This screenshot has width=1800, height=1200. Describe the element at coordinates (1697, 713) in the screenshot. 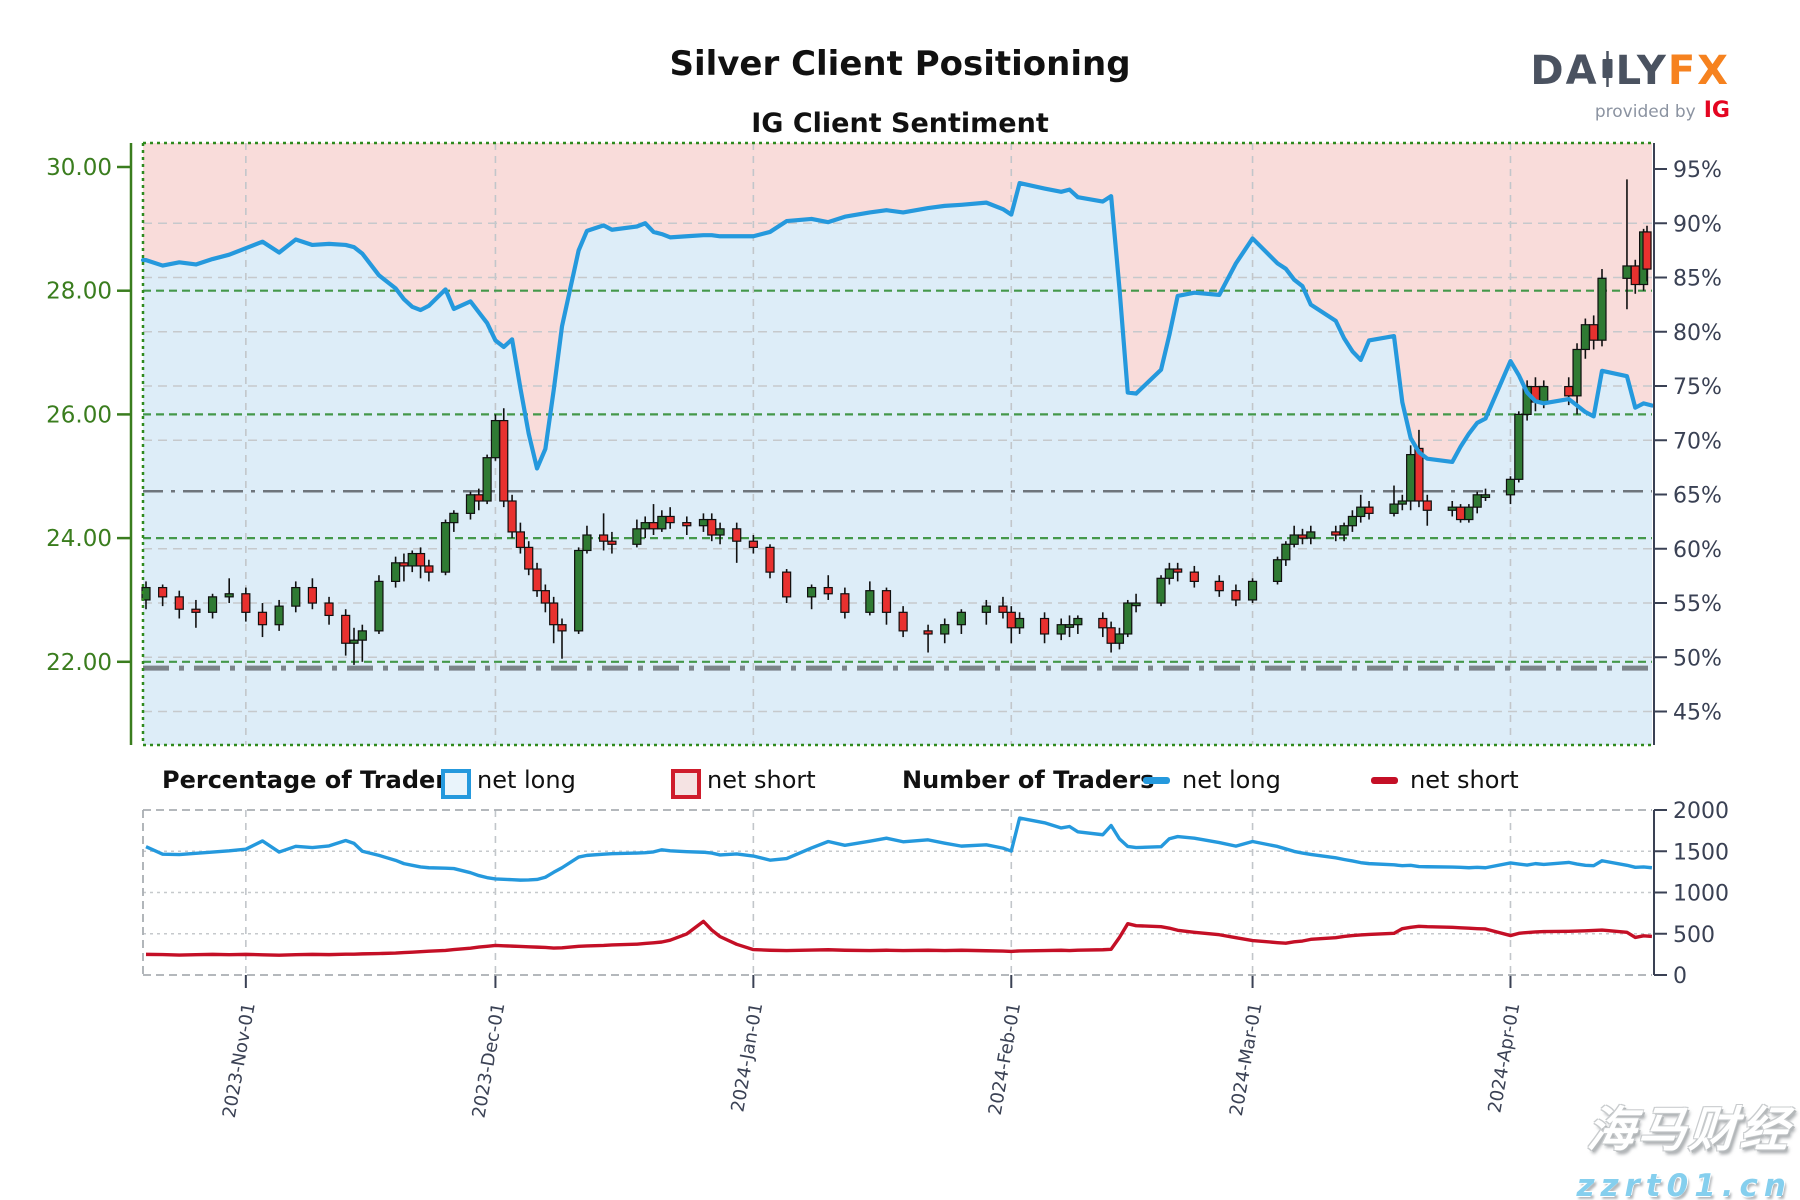

I see `pct-axis-label: 45%` at that location.